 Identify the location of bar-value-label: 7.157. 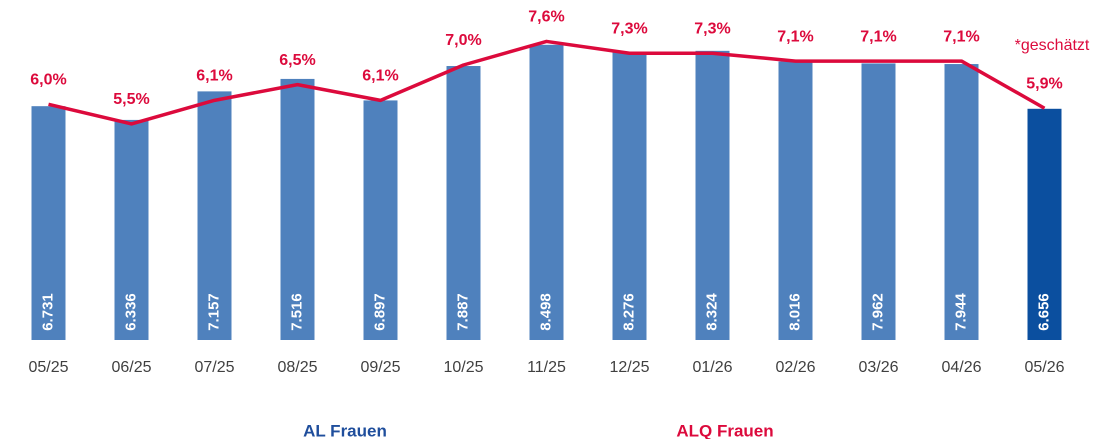
(213, 312).